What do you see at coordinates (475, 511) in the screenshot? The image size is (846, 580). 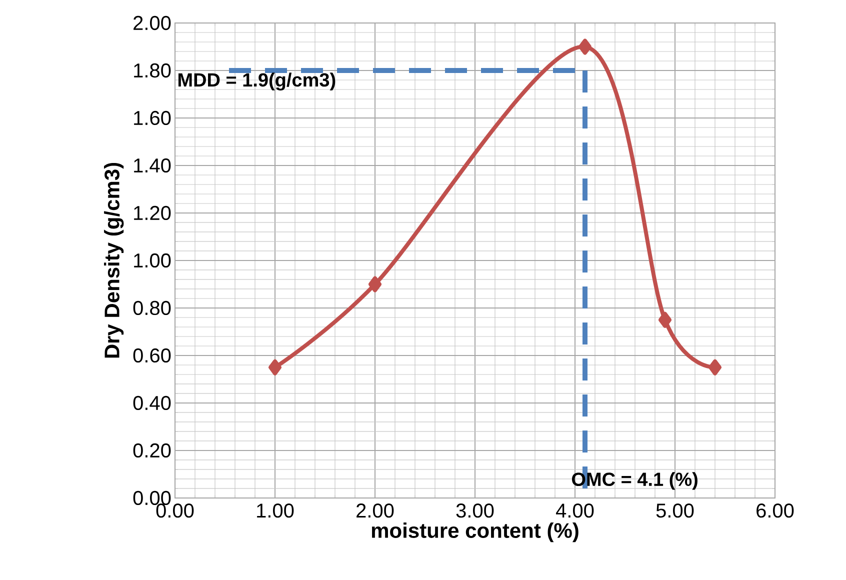 I see `x-tick-label: 3.00` at bounding box center [475, 511].